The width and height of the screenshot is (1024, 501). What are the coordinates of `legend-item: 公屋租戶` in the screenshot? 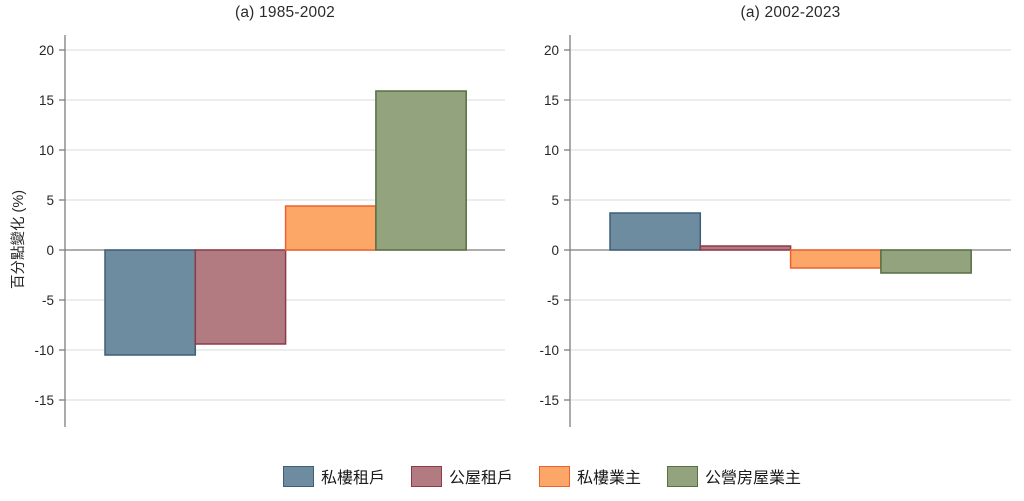 It's located at (461, 476).